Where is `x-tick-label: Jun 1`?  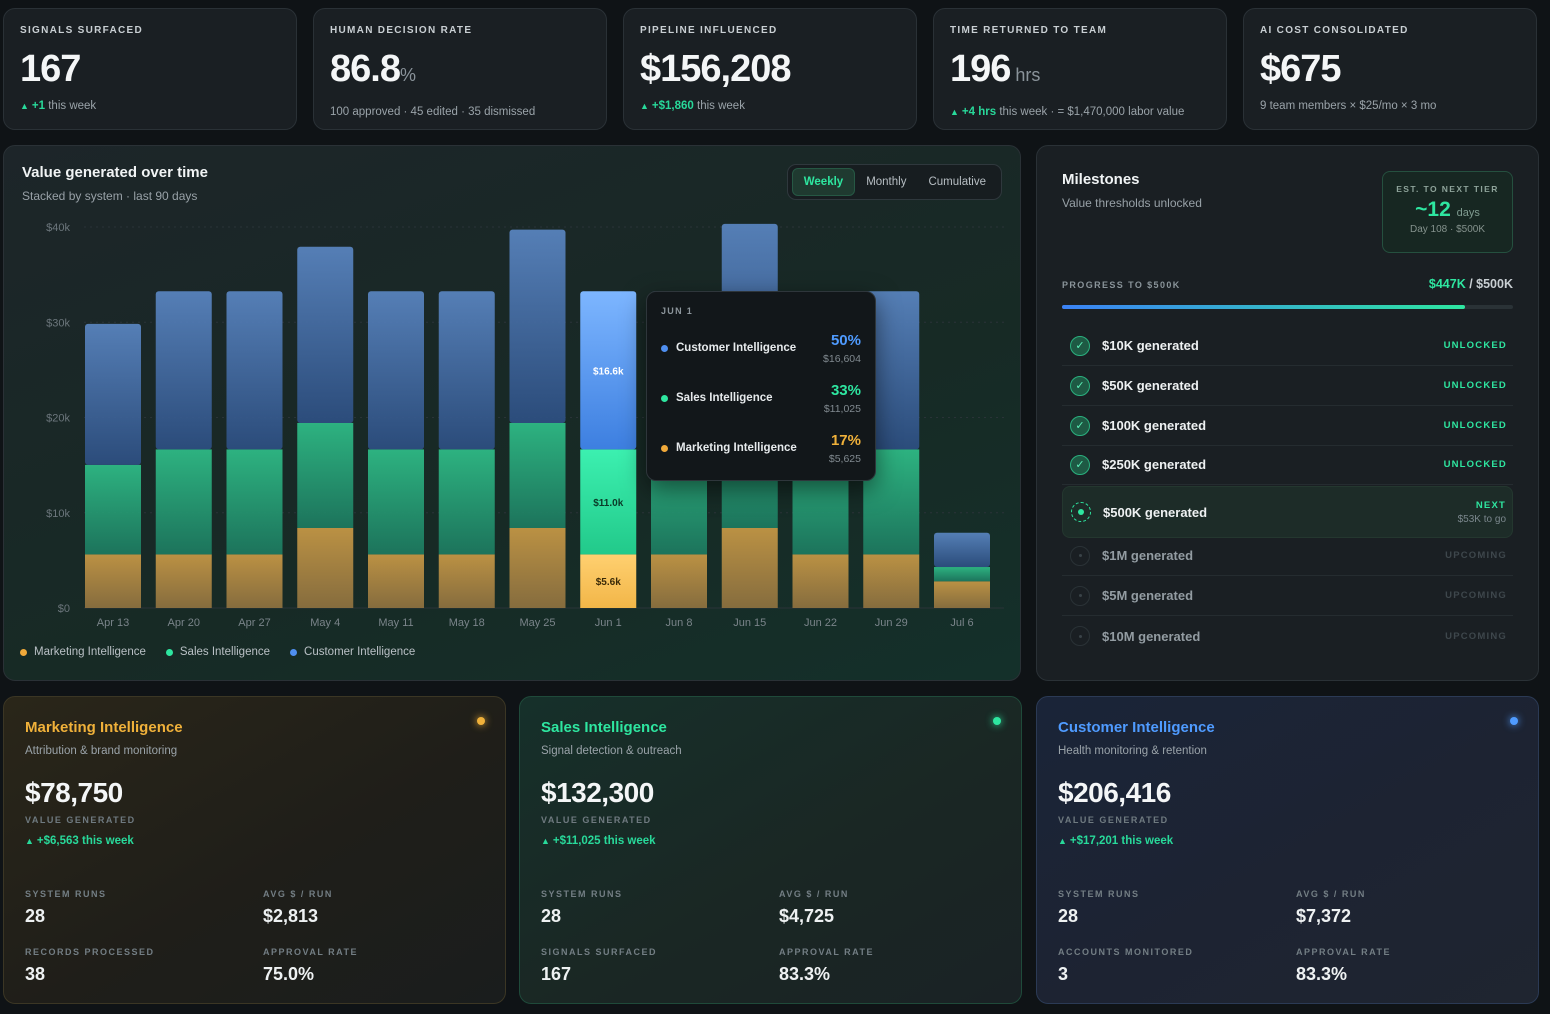 x-tick-label: Jun 1 is located at coordinates (608, 623).